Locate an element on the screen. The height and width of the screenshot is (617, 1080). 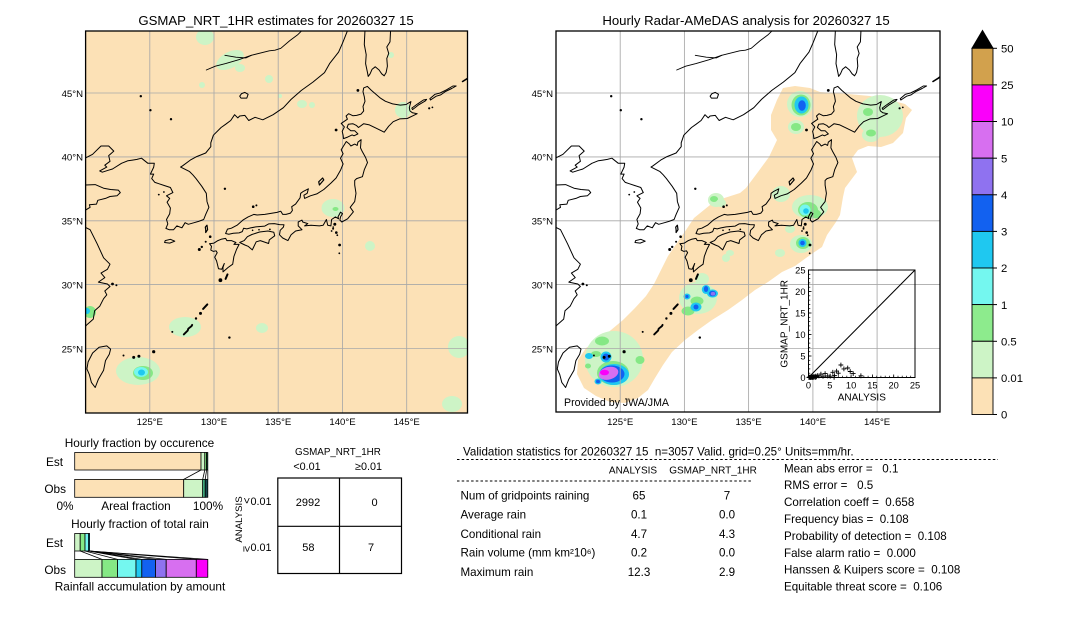
svg-text: Frequency bias = 0.108 is located at coordinates (846, 519).